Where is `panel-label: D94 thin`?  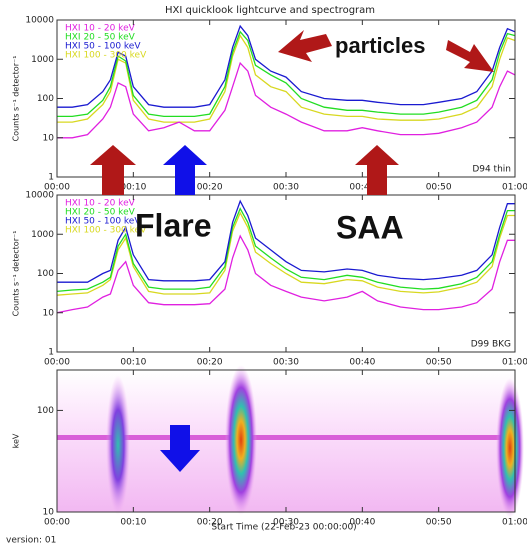
panel-label: D94 thin is located at coordinates (491, 170).